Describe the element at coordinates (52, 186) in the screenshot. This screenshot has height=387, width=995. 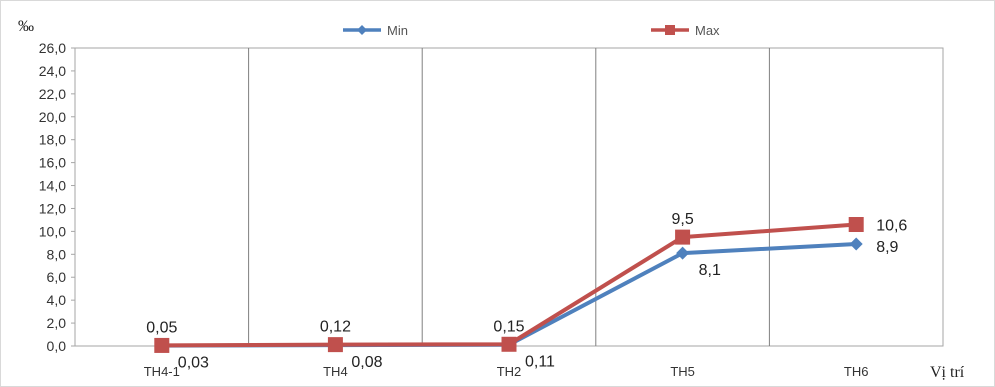
I see `y-tick-label: 14,0` at that location.